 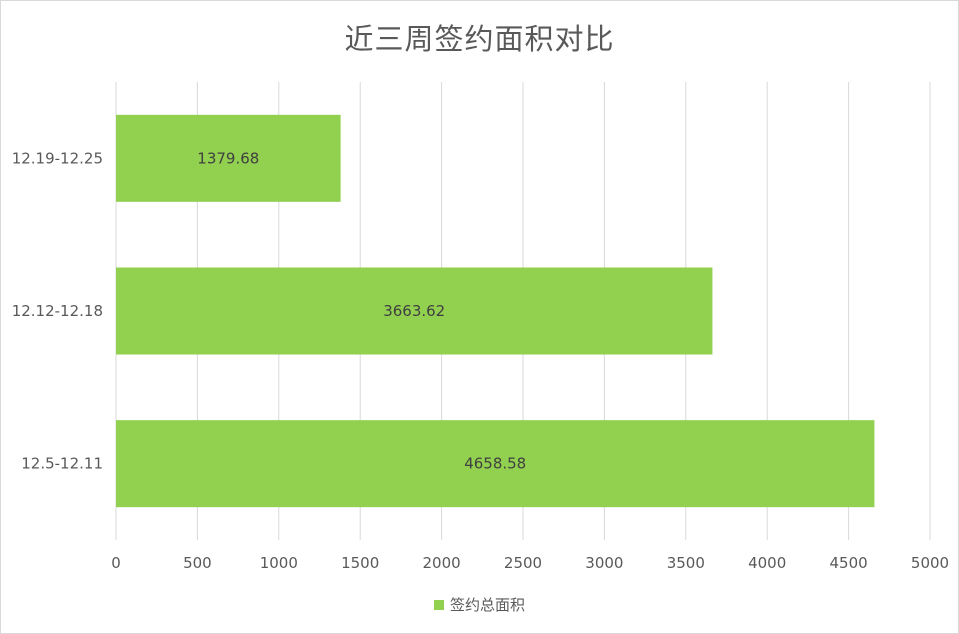 What do you see at coordinates (930, 563) in the screenshot?
I see `x-tick-label: 5000` at bounding box center [930, 563].